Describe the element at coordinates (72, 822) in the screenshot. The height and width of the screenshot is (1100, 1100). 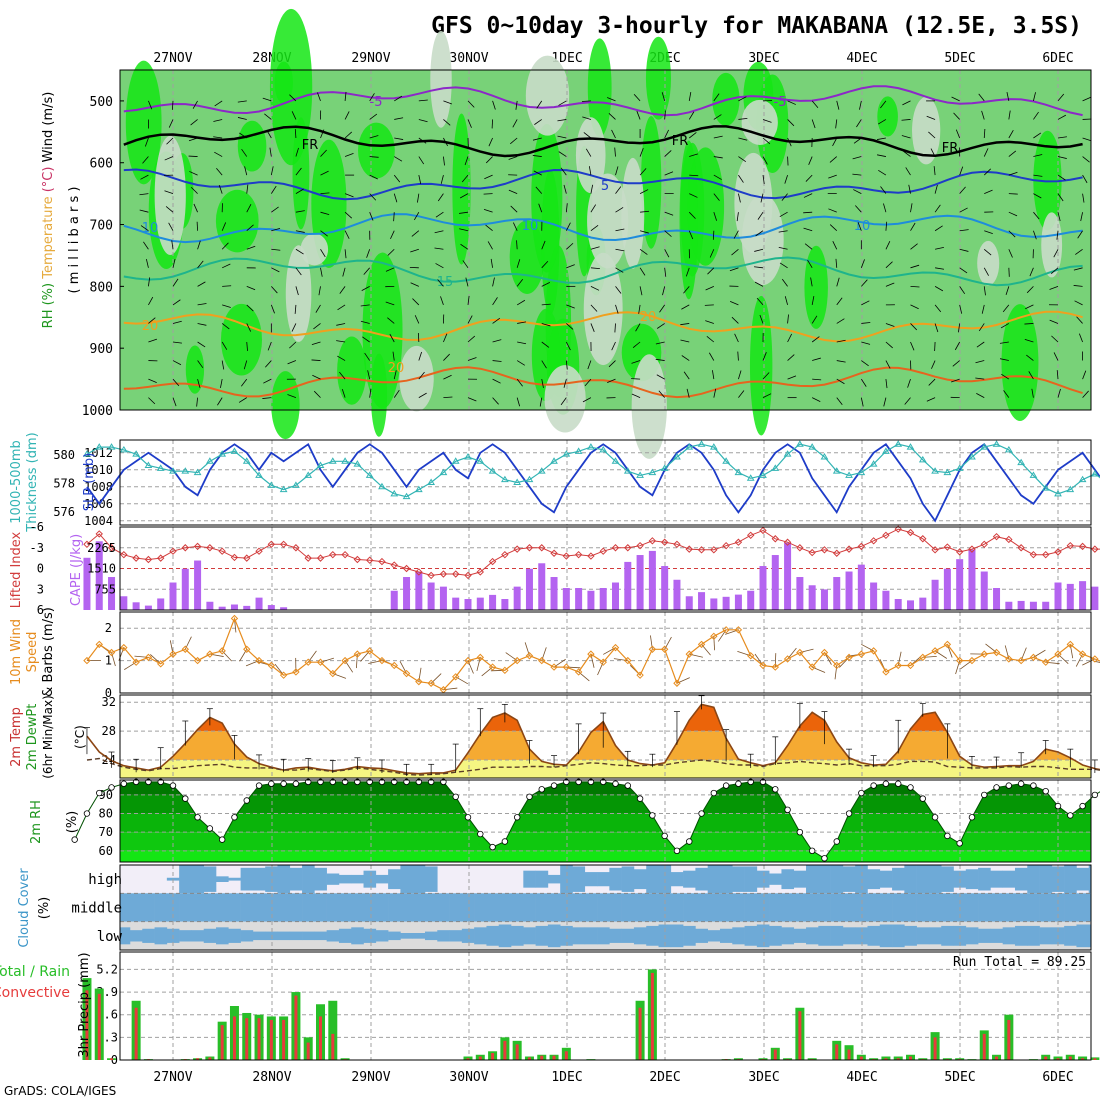
I see `rh-ylabel-unit: (%)` at that location.